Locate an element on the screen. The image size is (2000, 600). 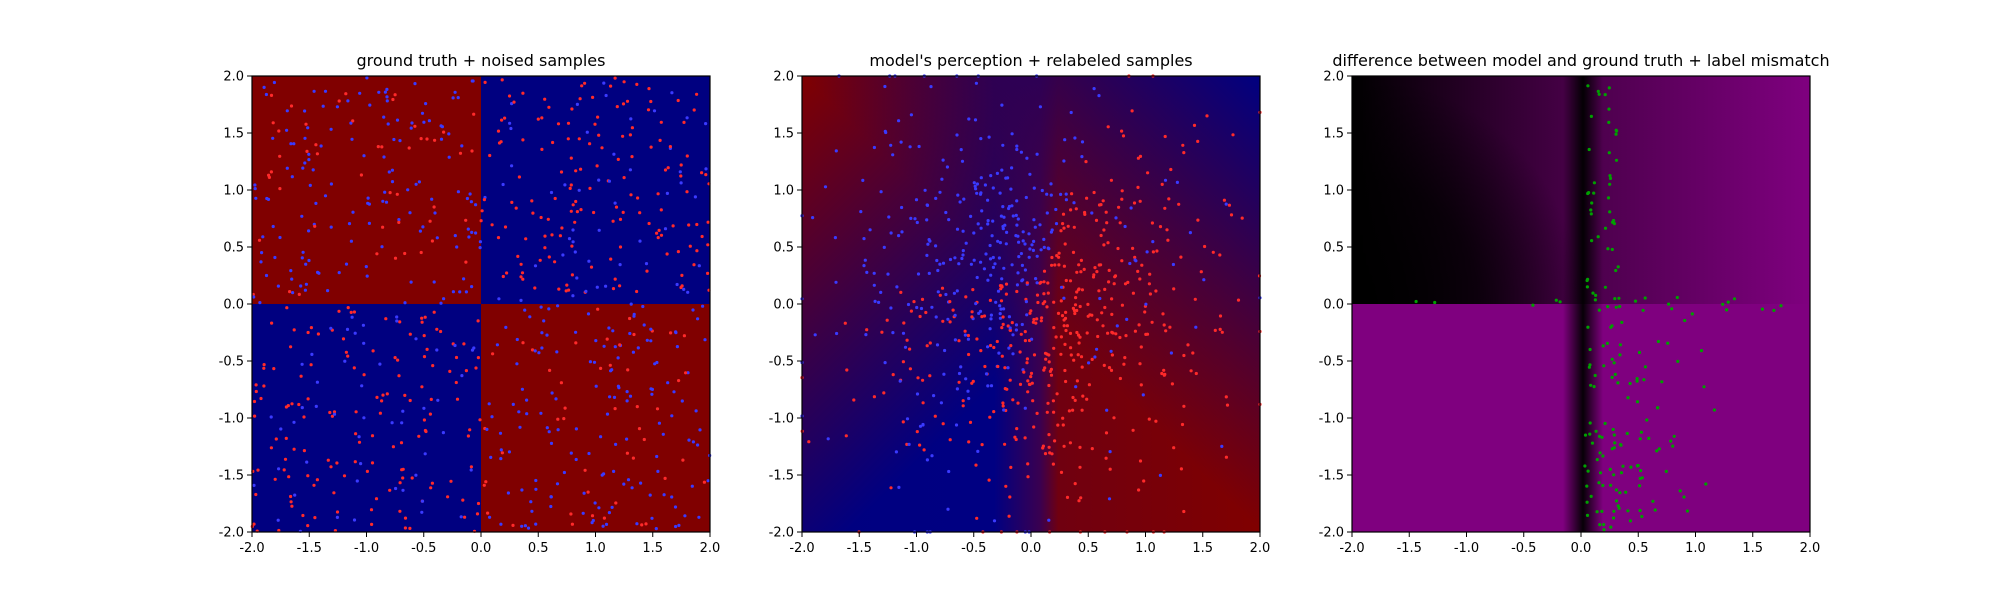
y-tick-label: -2.0 is located at coordinates (781, 533).